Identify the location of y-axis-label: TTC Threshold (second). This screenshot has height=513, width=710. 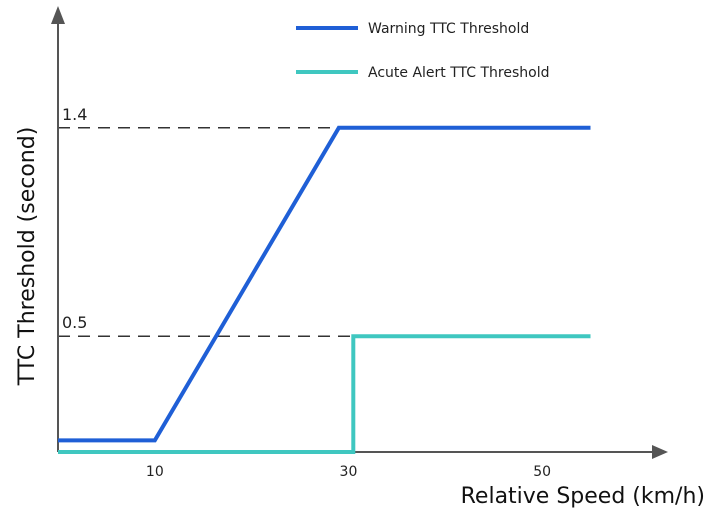
(27, 257).